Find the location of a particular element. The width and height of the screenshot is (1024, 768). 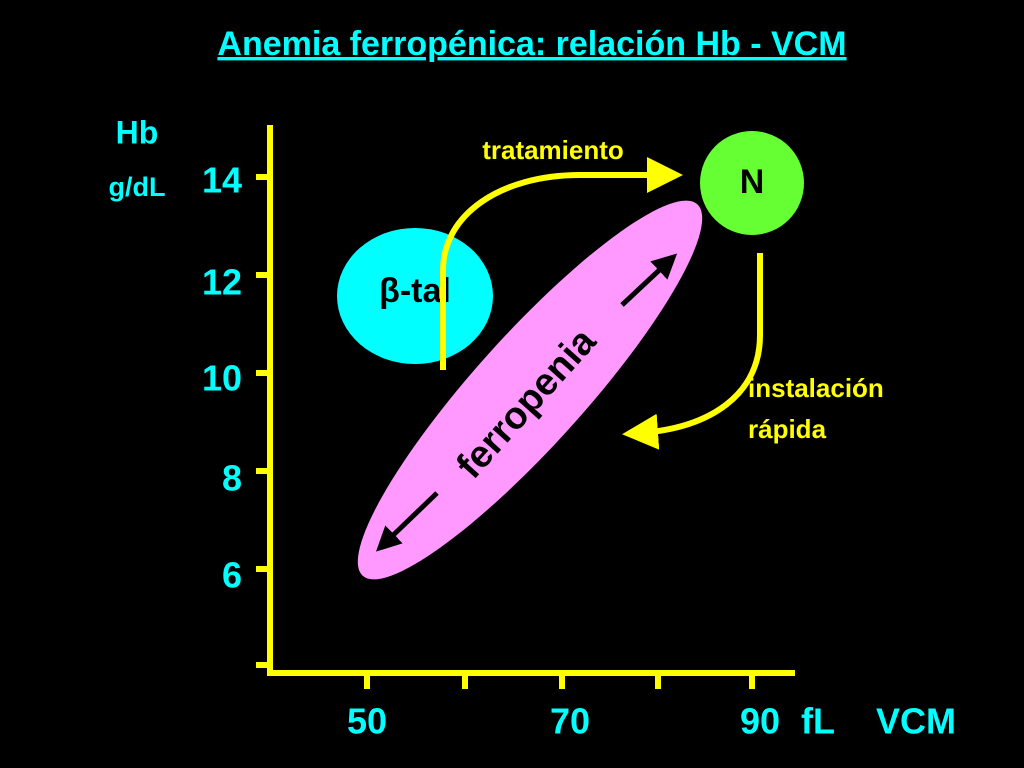

title: Anemia ferropénica: relación Hb - VCM is located at coordinates (531, 44).